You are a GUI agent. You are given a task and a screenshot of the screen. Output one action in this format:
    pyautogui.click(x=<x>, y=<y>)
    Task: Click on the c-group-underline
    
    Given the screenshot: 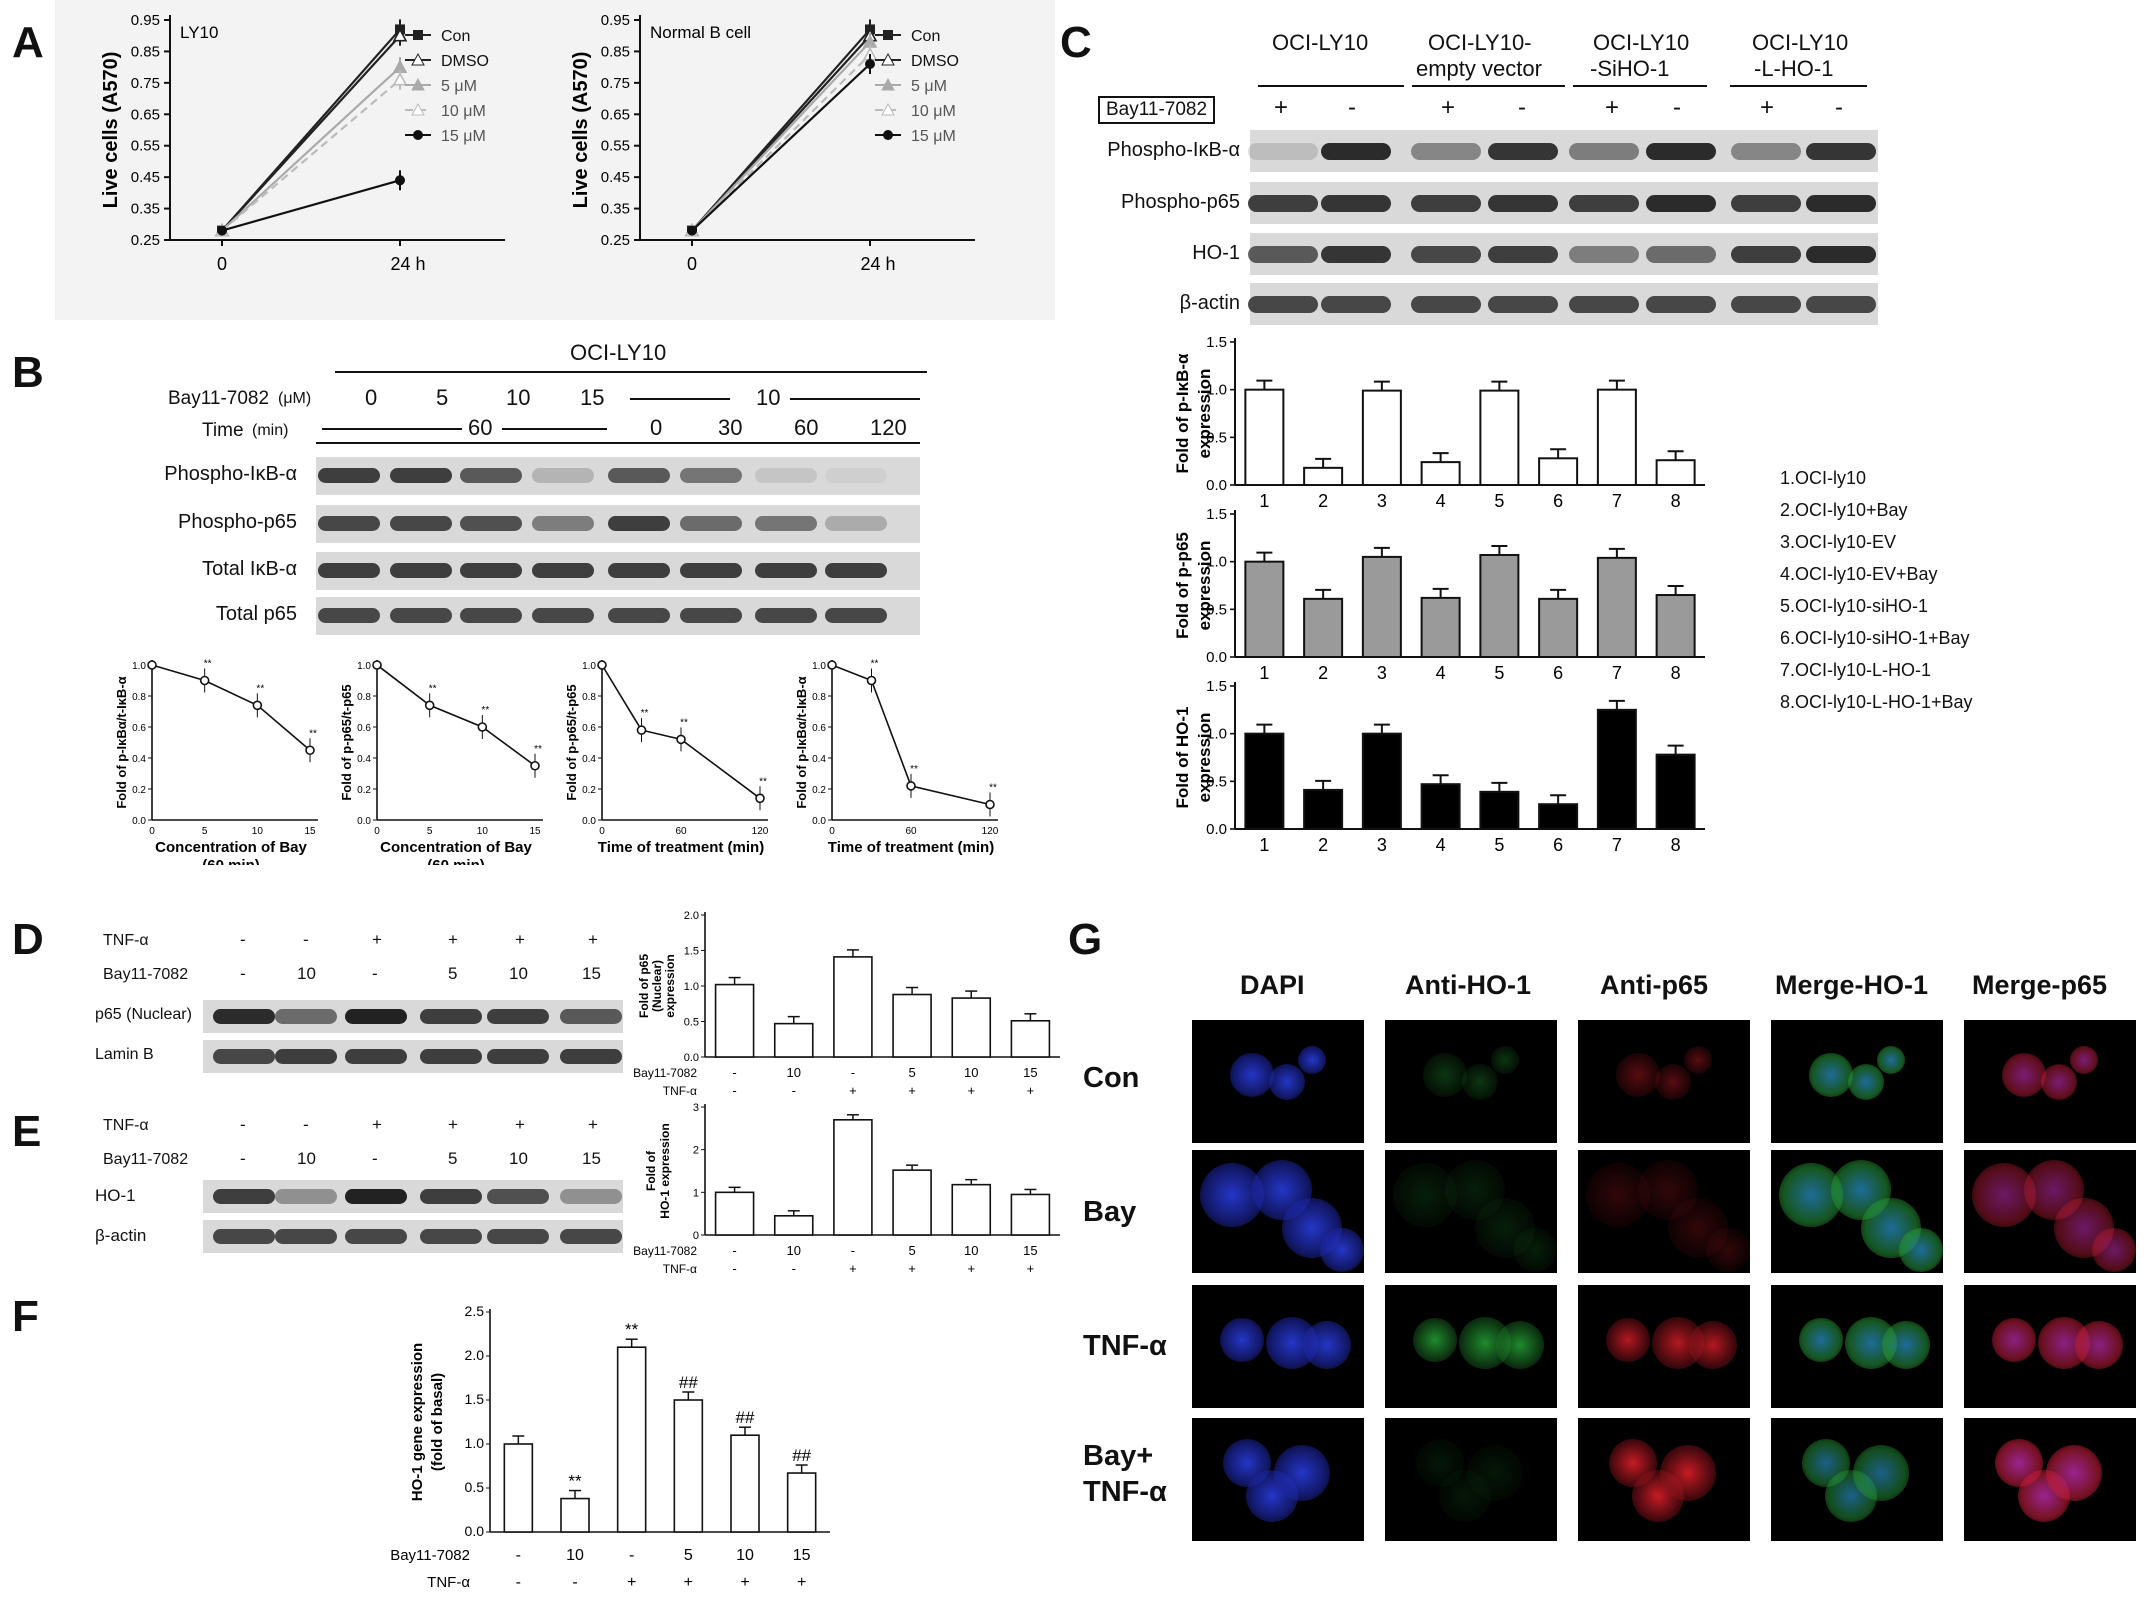 What is the action you would take?
    pyautogui.click(x=1331, y=86)
    